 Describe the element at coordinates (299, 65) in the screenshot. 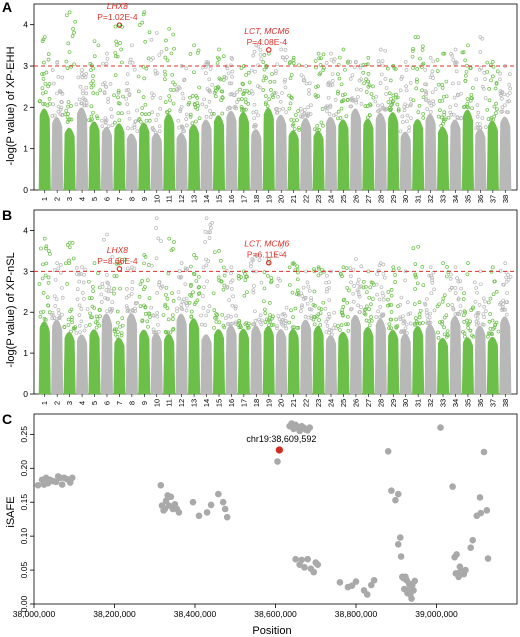

I see `chromosome-21-point` at that location.